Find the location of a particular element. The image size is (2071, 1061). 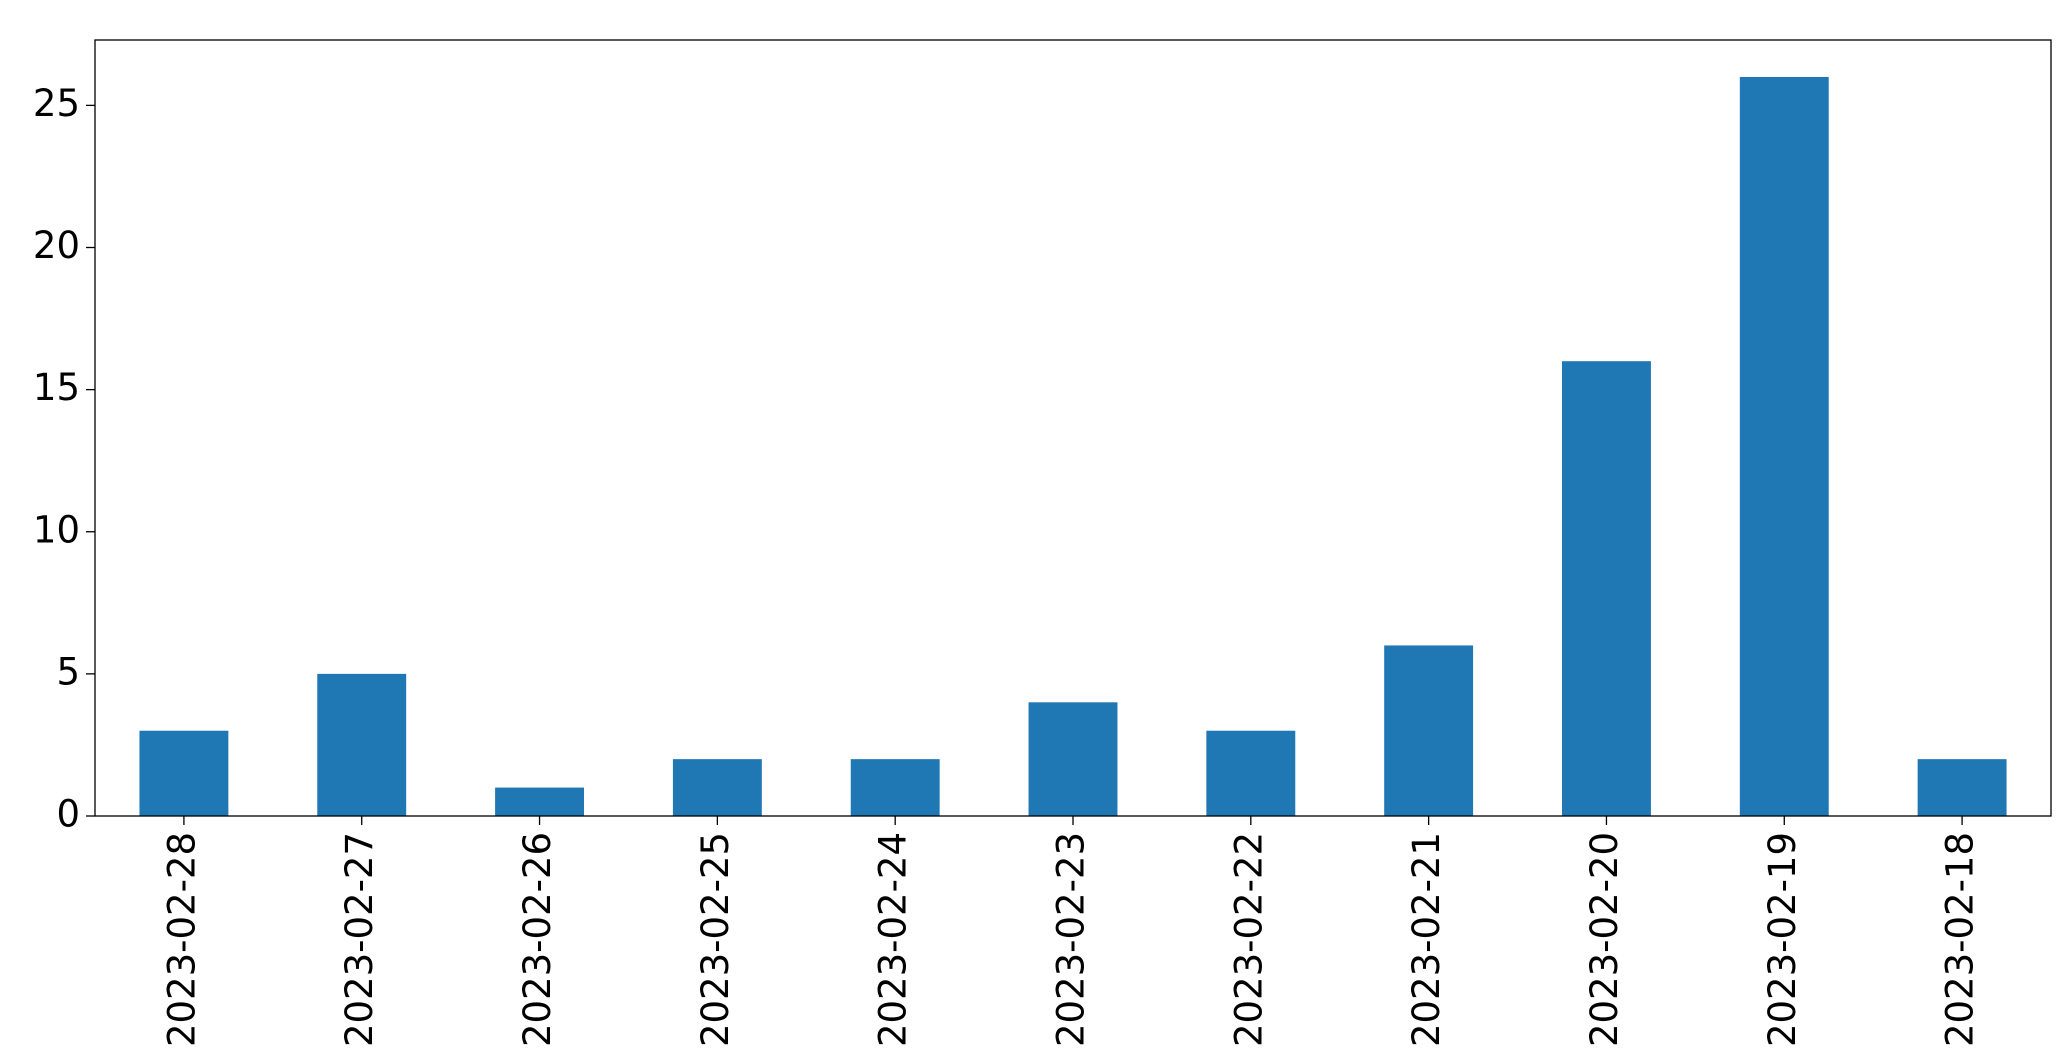

y-tick-label: 10 is located at coordinates (56, 529).